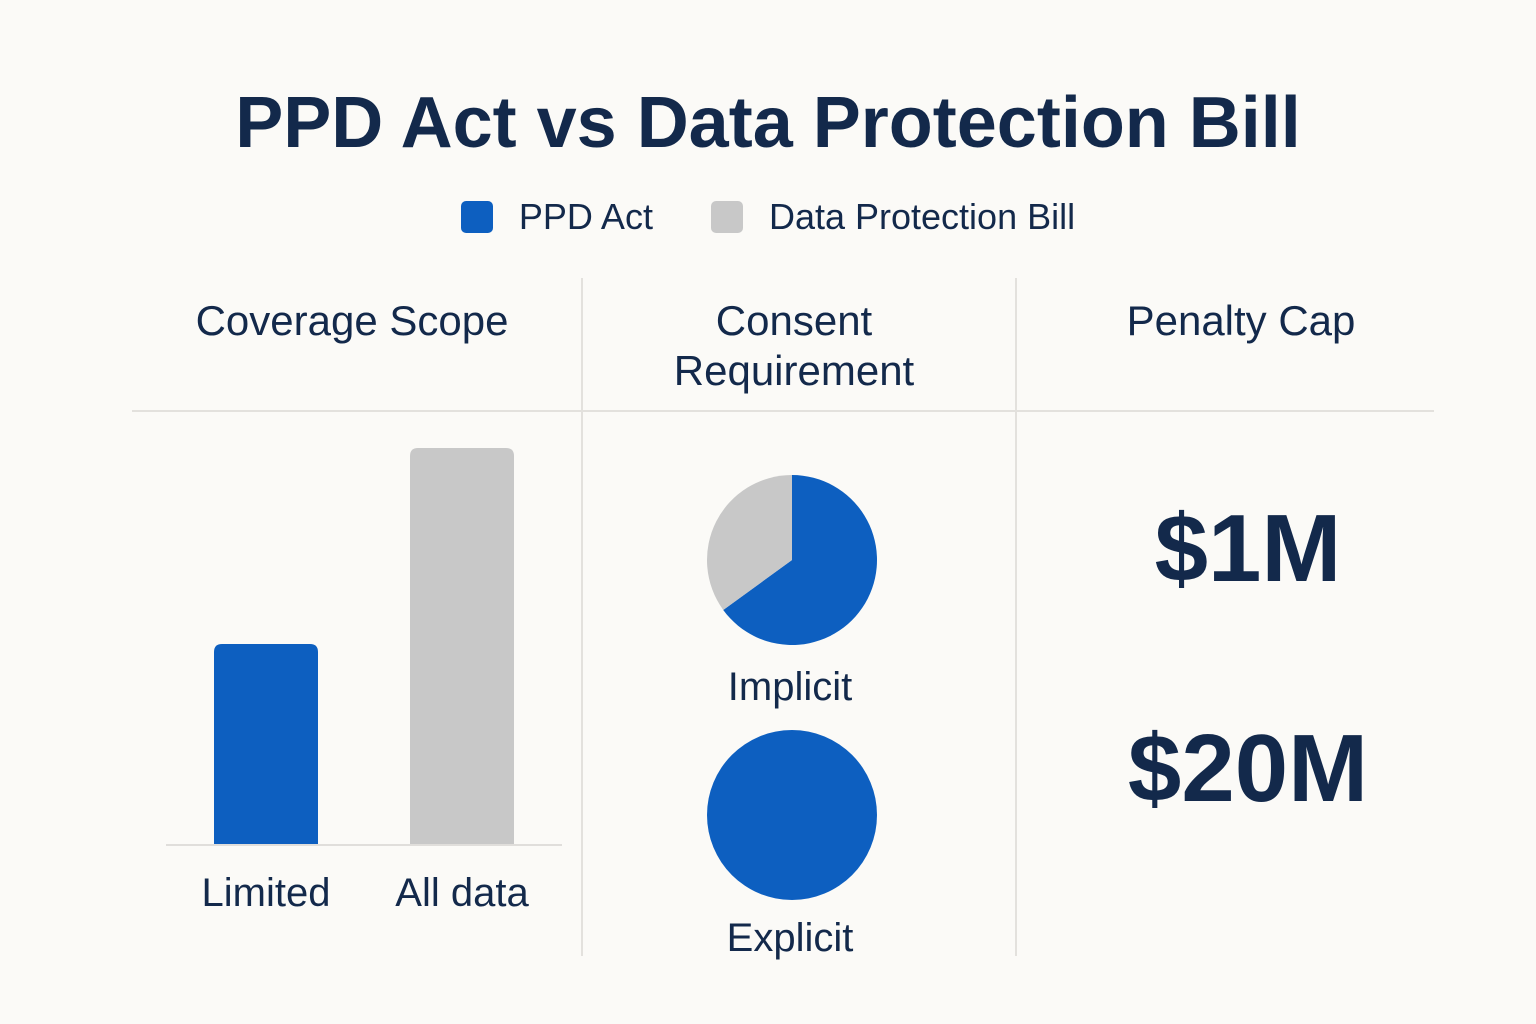  Describe the element at coordinates (1248, 768) in the screenshot. I see `penalty-value-data-protection-bill: $20M` at that location.